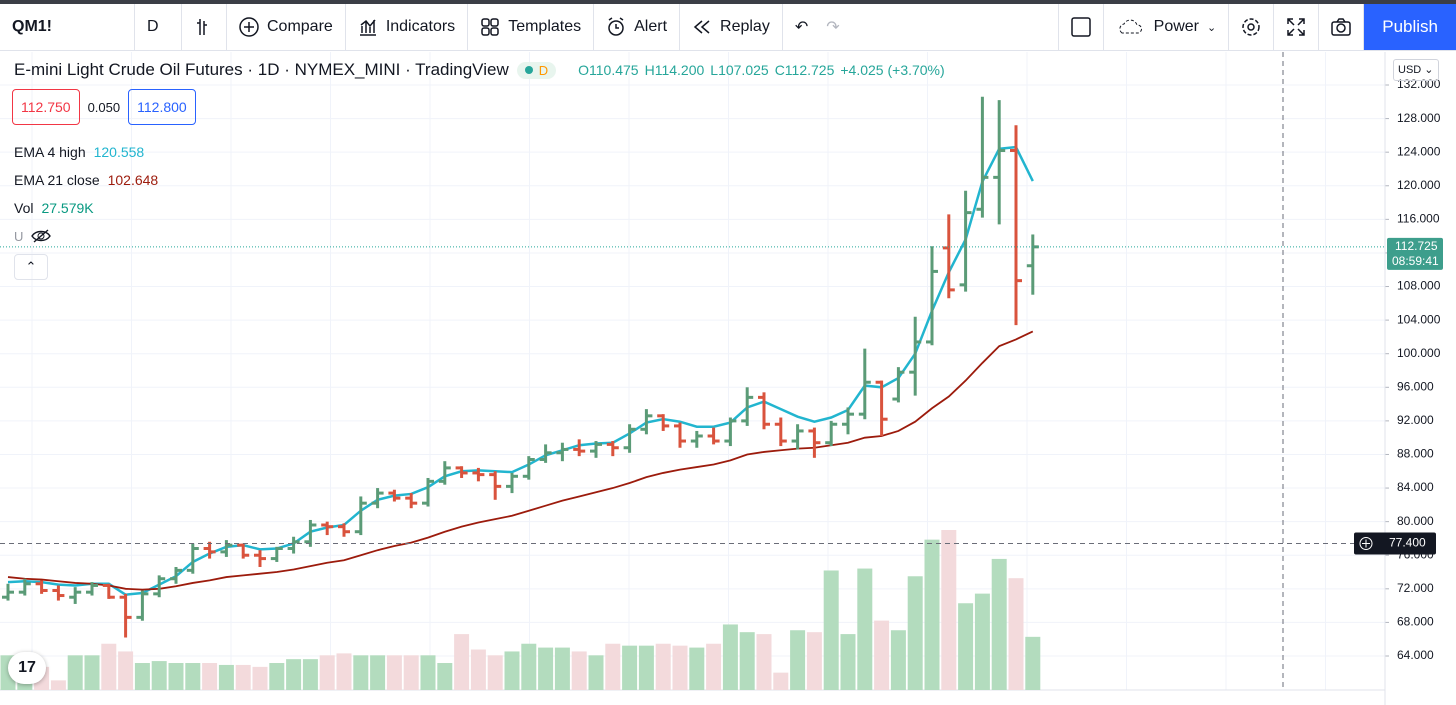 Image resolution: width=1456 pixels, height=705 pixels. I want to click on fullscreen, so click(1297, 27).